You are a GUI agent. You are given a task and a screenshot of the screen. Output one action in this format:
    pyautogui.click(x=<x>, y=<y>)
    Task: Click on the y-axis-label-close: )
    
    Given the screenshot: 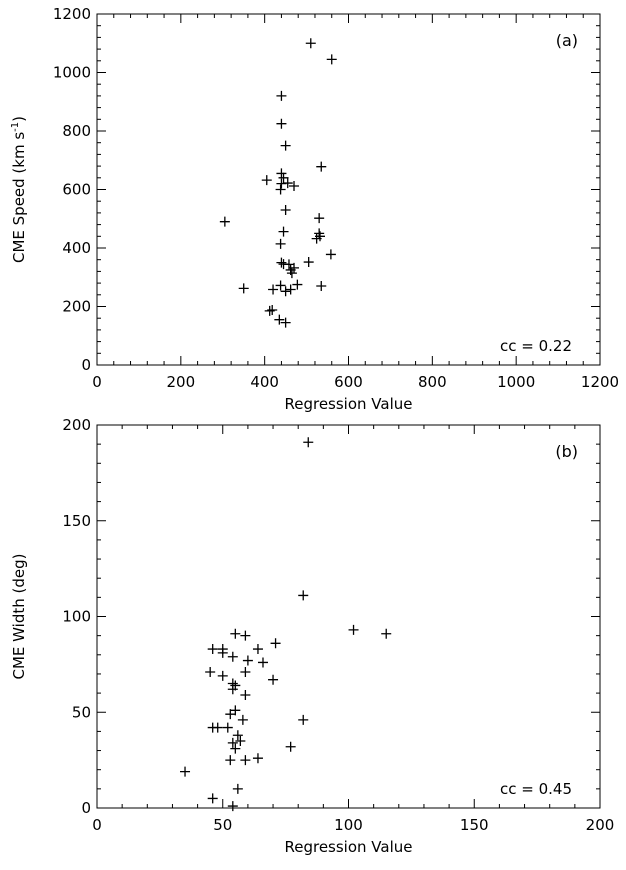 What is the action you would take?
    pyautogui.click(x=19, y=119)
    